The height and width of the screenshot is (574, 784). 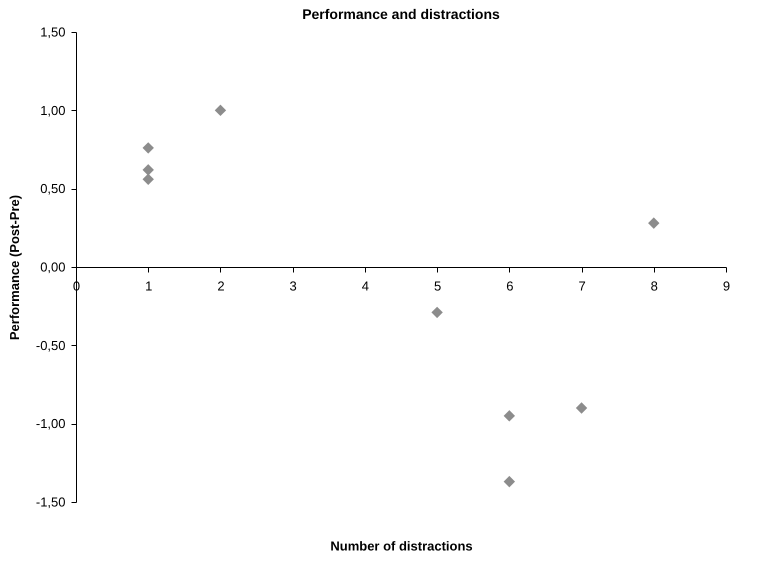 I want to click on y-tick-label: 0,50, so click(x=53, y=188).